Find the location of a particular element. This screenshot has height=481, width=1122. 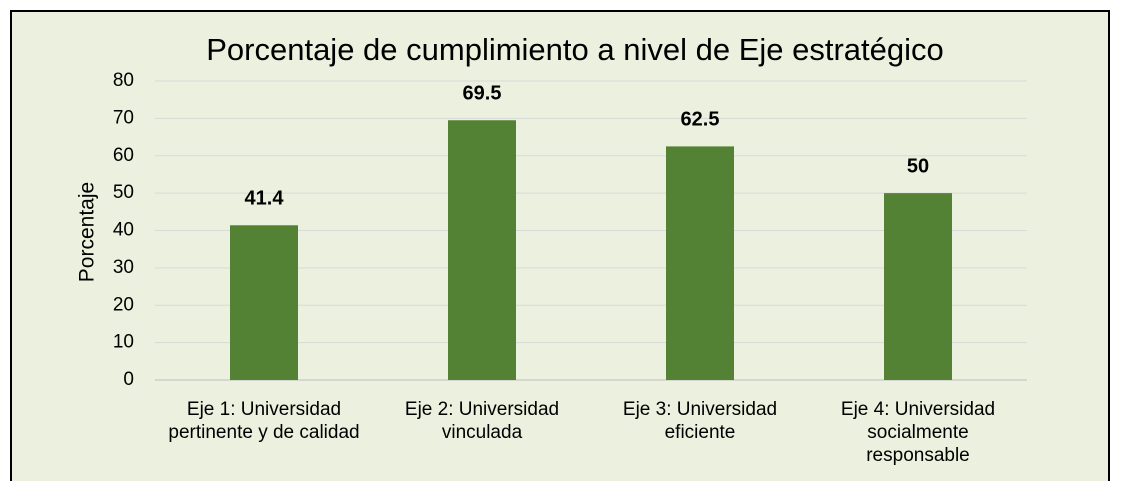

y-tick-label: 50 is located at coordinates (123, 192).